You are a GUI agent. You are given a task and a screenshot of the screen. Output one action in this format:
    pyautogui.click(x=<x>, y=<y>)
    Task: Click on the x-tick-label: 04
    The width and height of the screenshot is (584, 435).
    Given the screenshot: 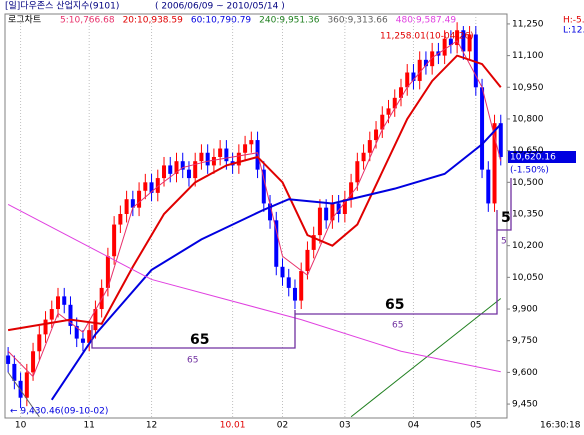 What is the action you would take?
    pyautogui.click(x=414, y=426)
    